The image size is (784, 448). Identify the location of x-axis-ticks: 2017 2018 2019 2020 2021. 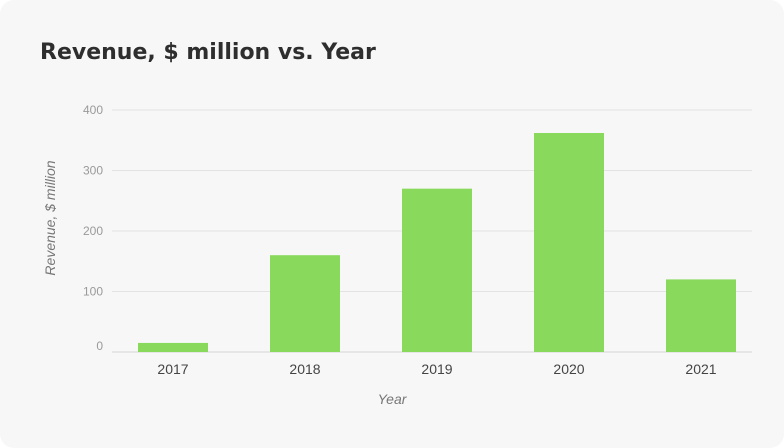
(436, 369).